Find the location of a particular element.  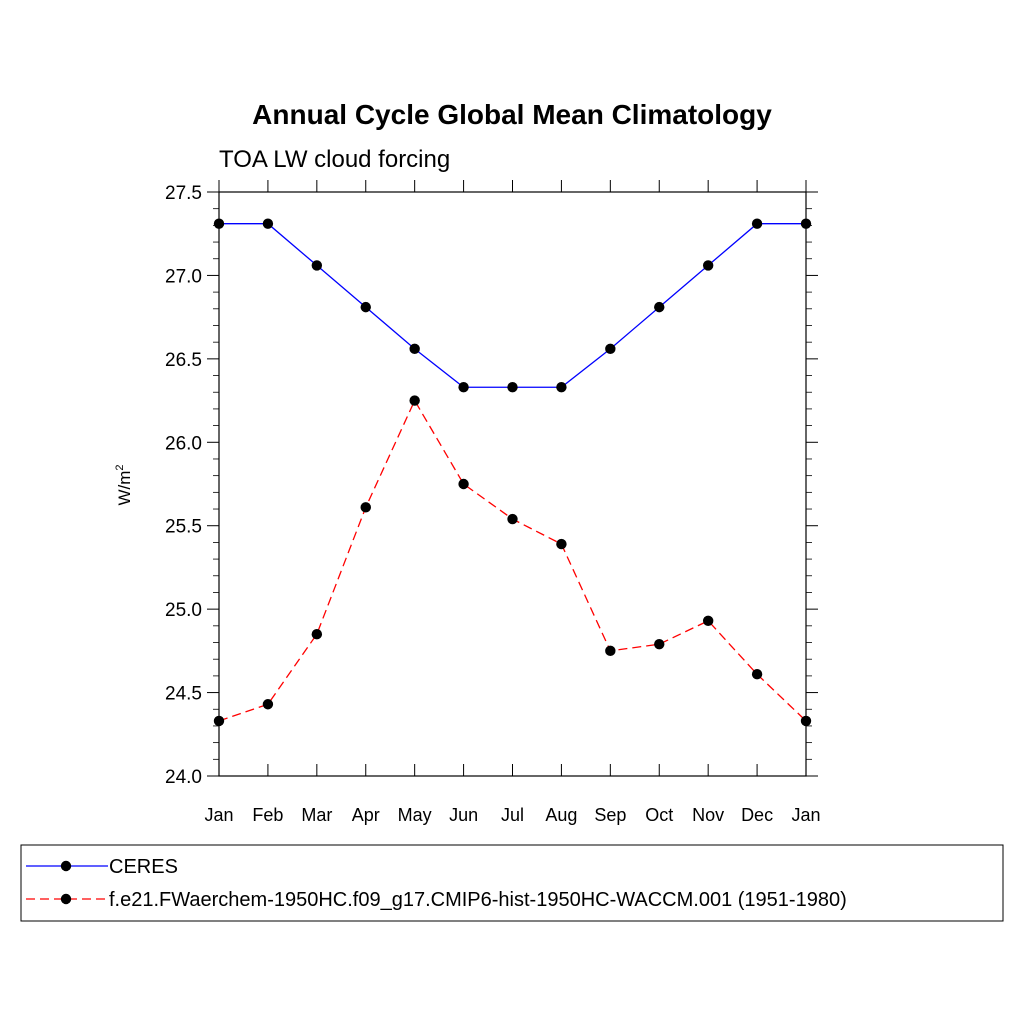

x-tick-label: Sep is located at coordinates (610, 815).